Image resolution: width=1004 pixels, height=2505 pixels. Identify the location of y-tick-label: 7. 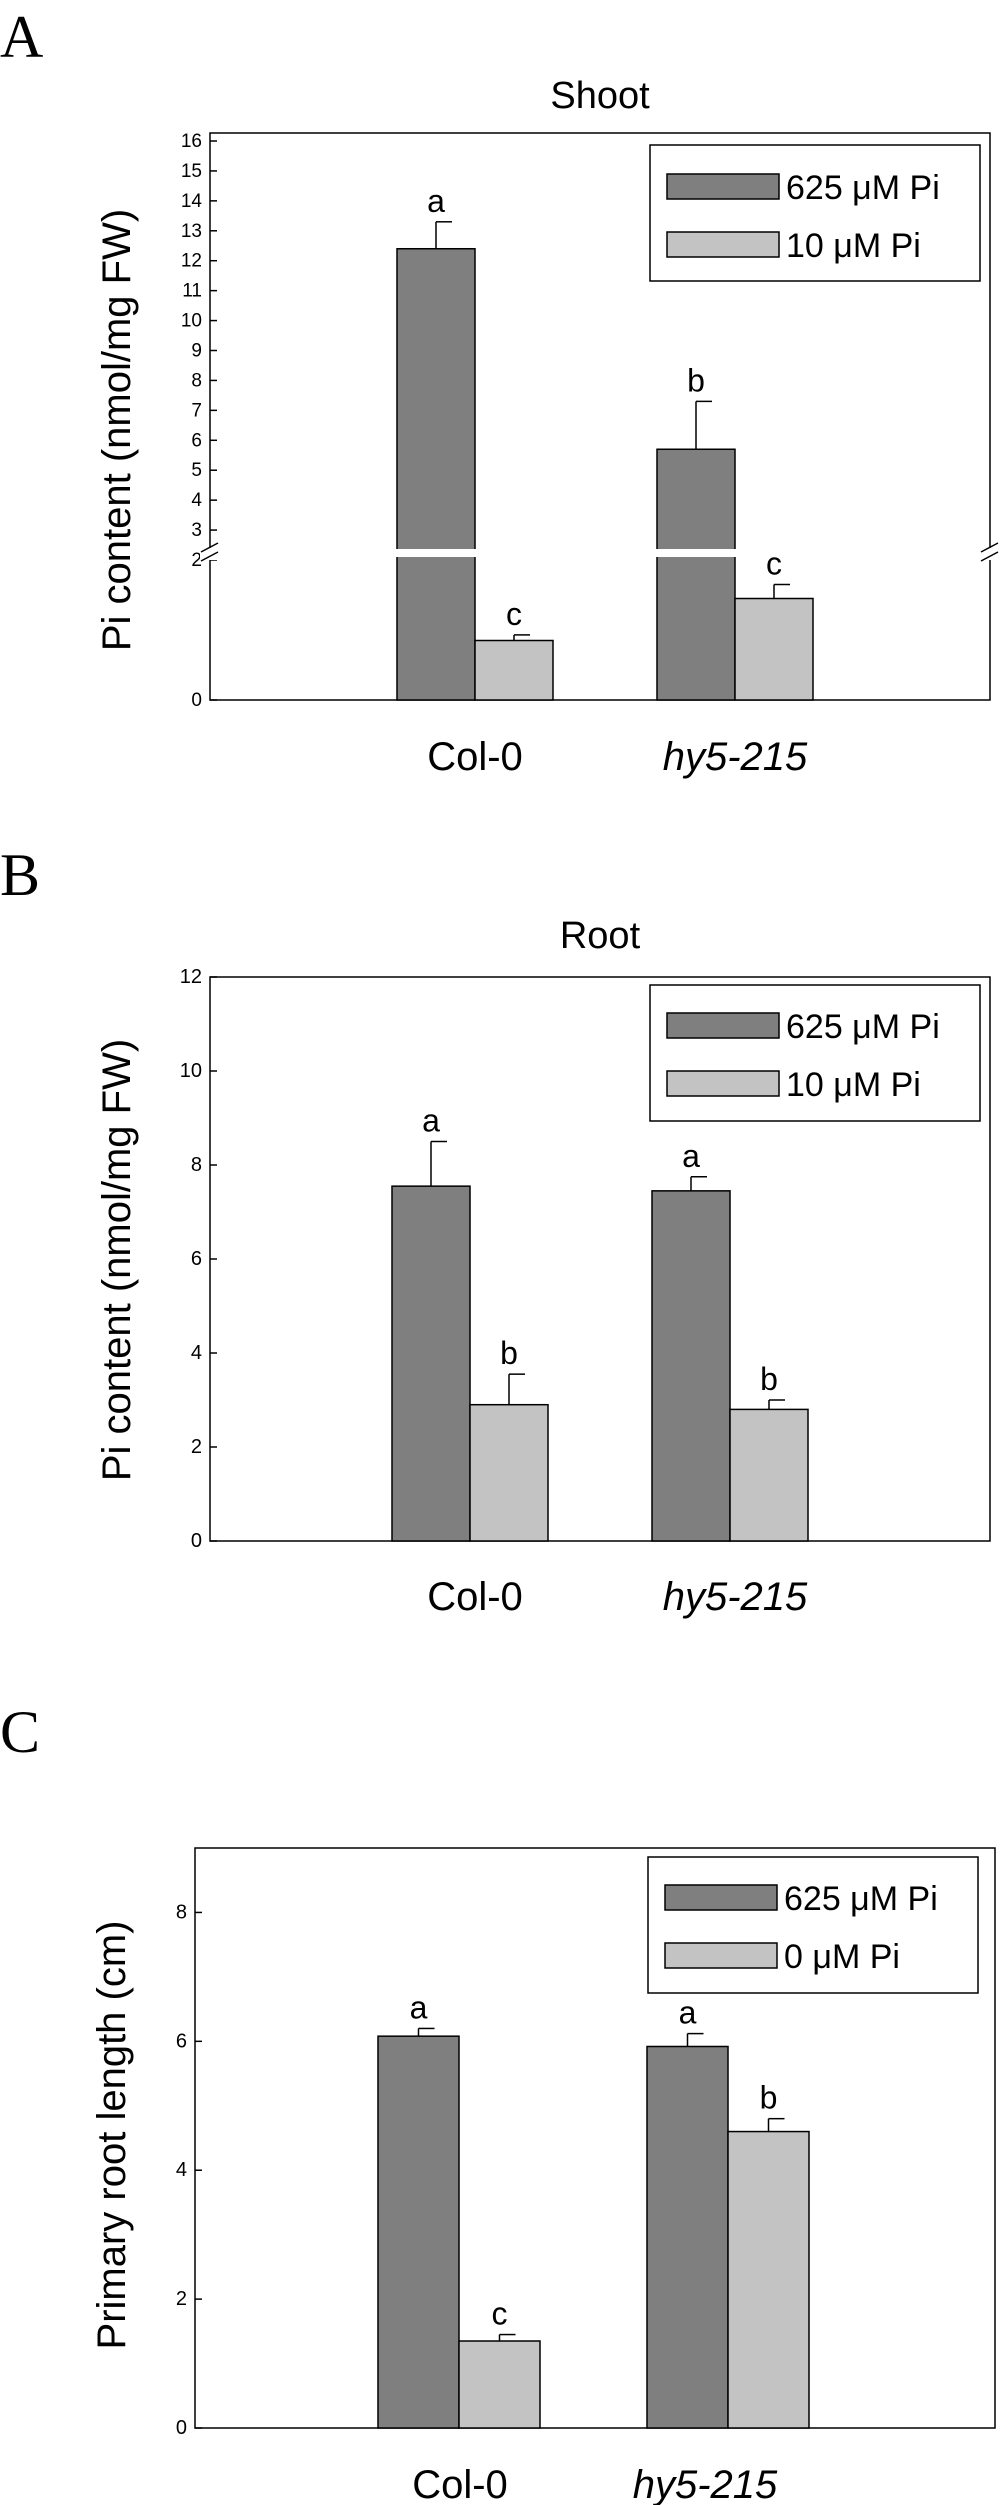
(196, 410).